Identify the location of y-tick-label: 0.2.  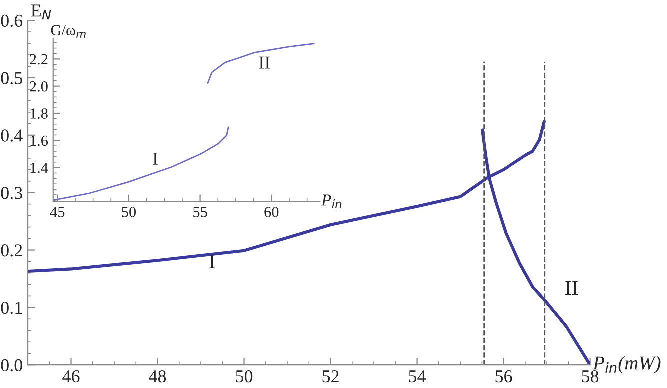
(11, 250).